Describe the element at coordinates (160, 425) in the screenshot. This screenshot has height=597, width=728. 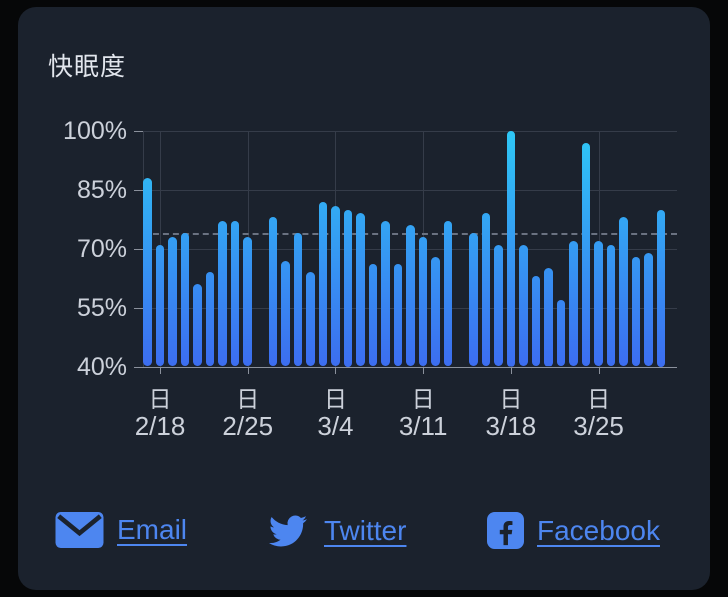
I see `x-axis-date-label: 2/18` at that location.